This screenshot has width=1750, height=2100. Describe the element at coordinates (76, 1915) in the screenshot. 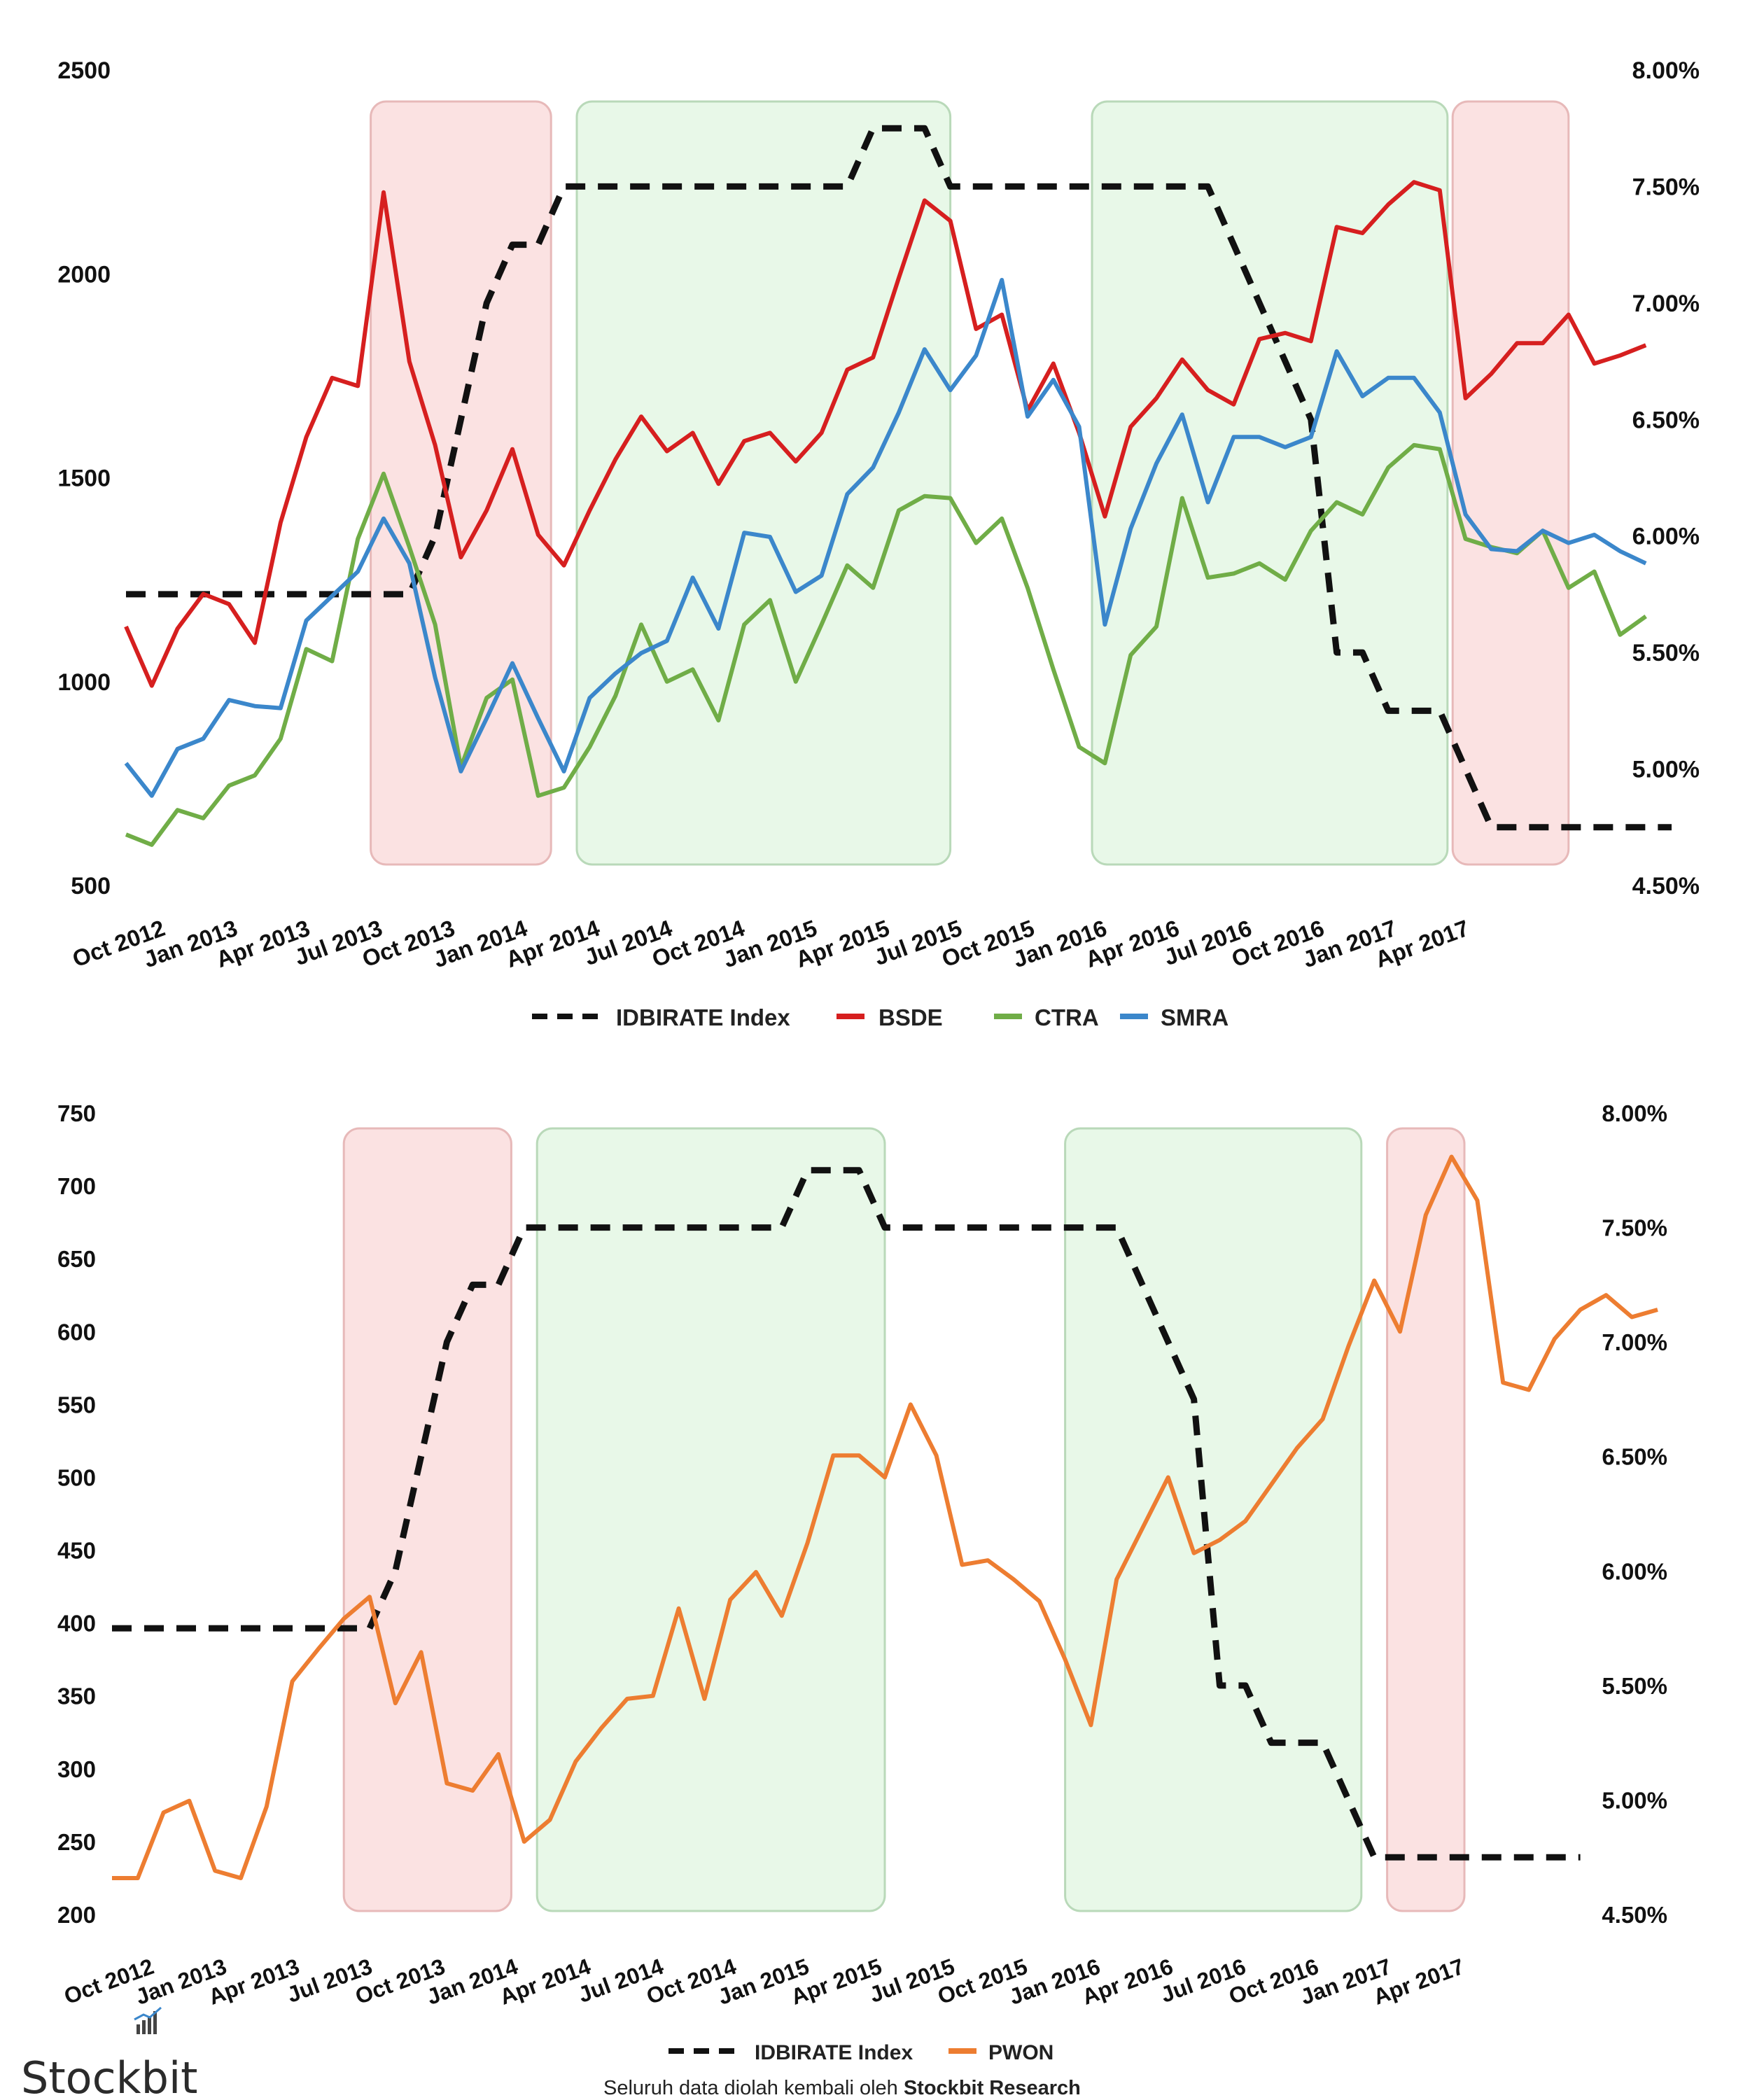

I see `left-axis-tick-label: 200` at that location.